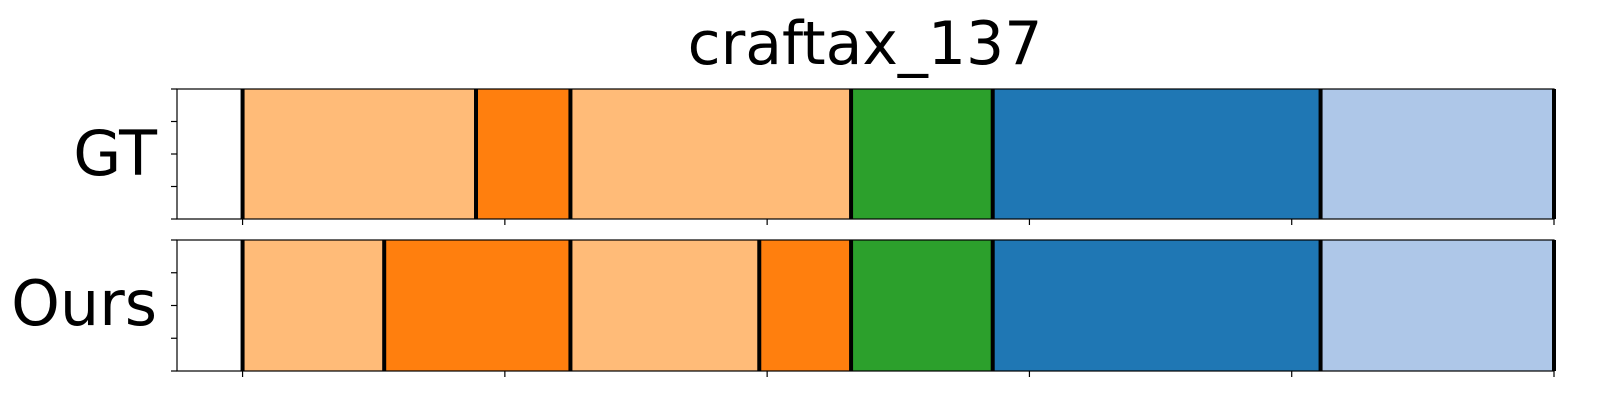 Image resolution: width=1600 pixels, height=400 pixels. I want to click on row-label-ours: Ours, so click(84, 303).